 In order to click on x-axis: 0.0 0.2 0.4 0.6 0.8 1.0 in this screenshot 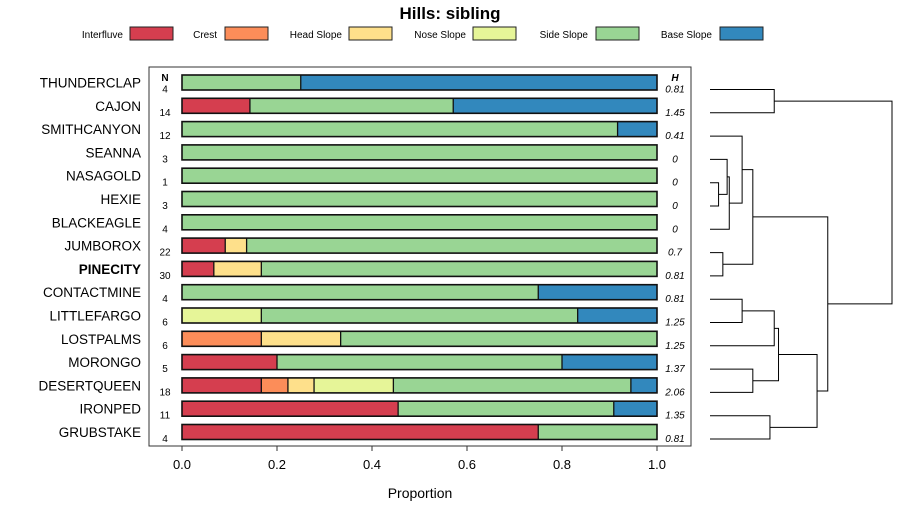, I will do `click(419, 459)`.